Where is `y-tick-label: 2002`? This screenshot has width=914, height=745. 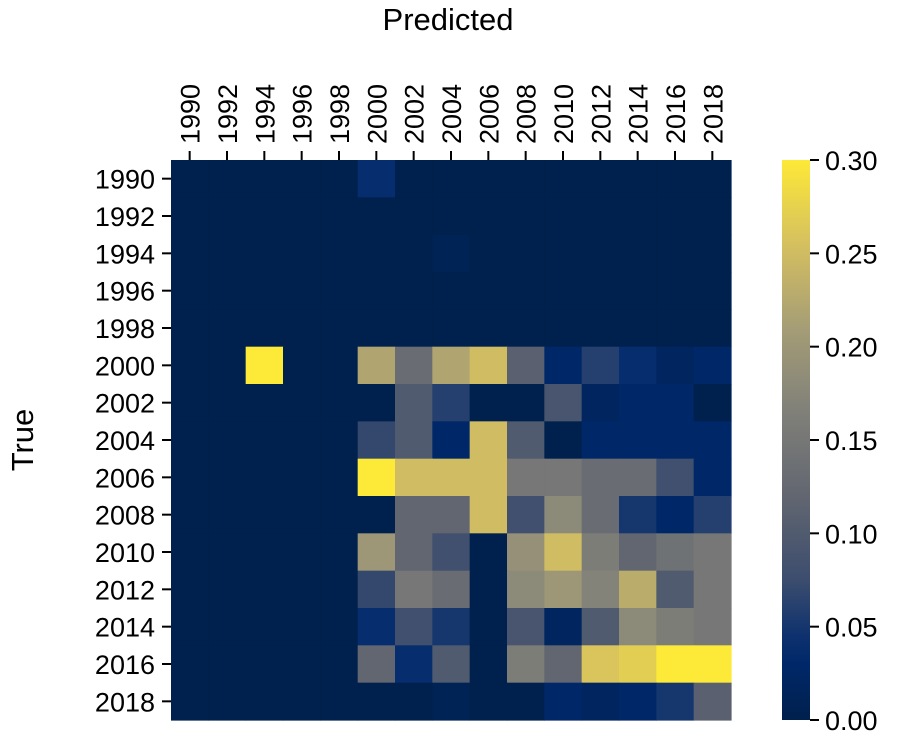
y-tick-label: 2002 is located at coordinates (125, 404).